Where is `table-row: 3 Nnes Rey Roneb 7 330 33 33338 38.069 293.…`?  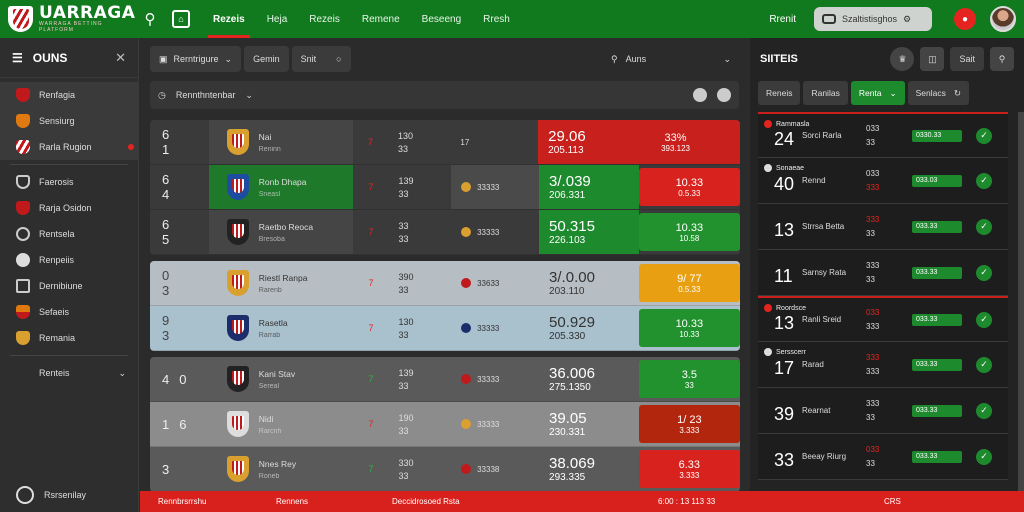 table-row: 3 Nnes Rey Roneb 7 330 33 33338 38.069 293.… is located at coordinates (445, 469).